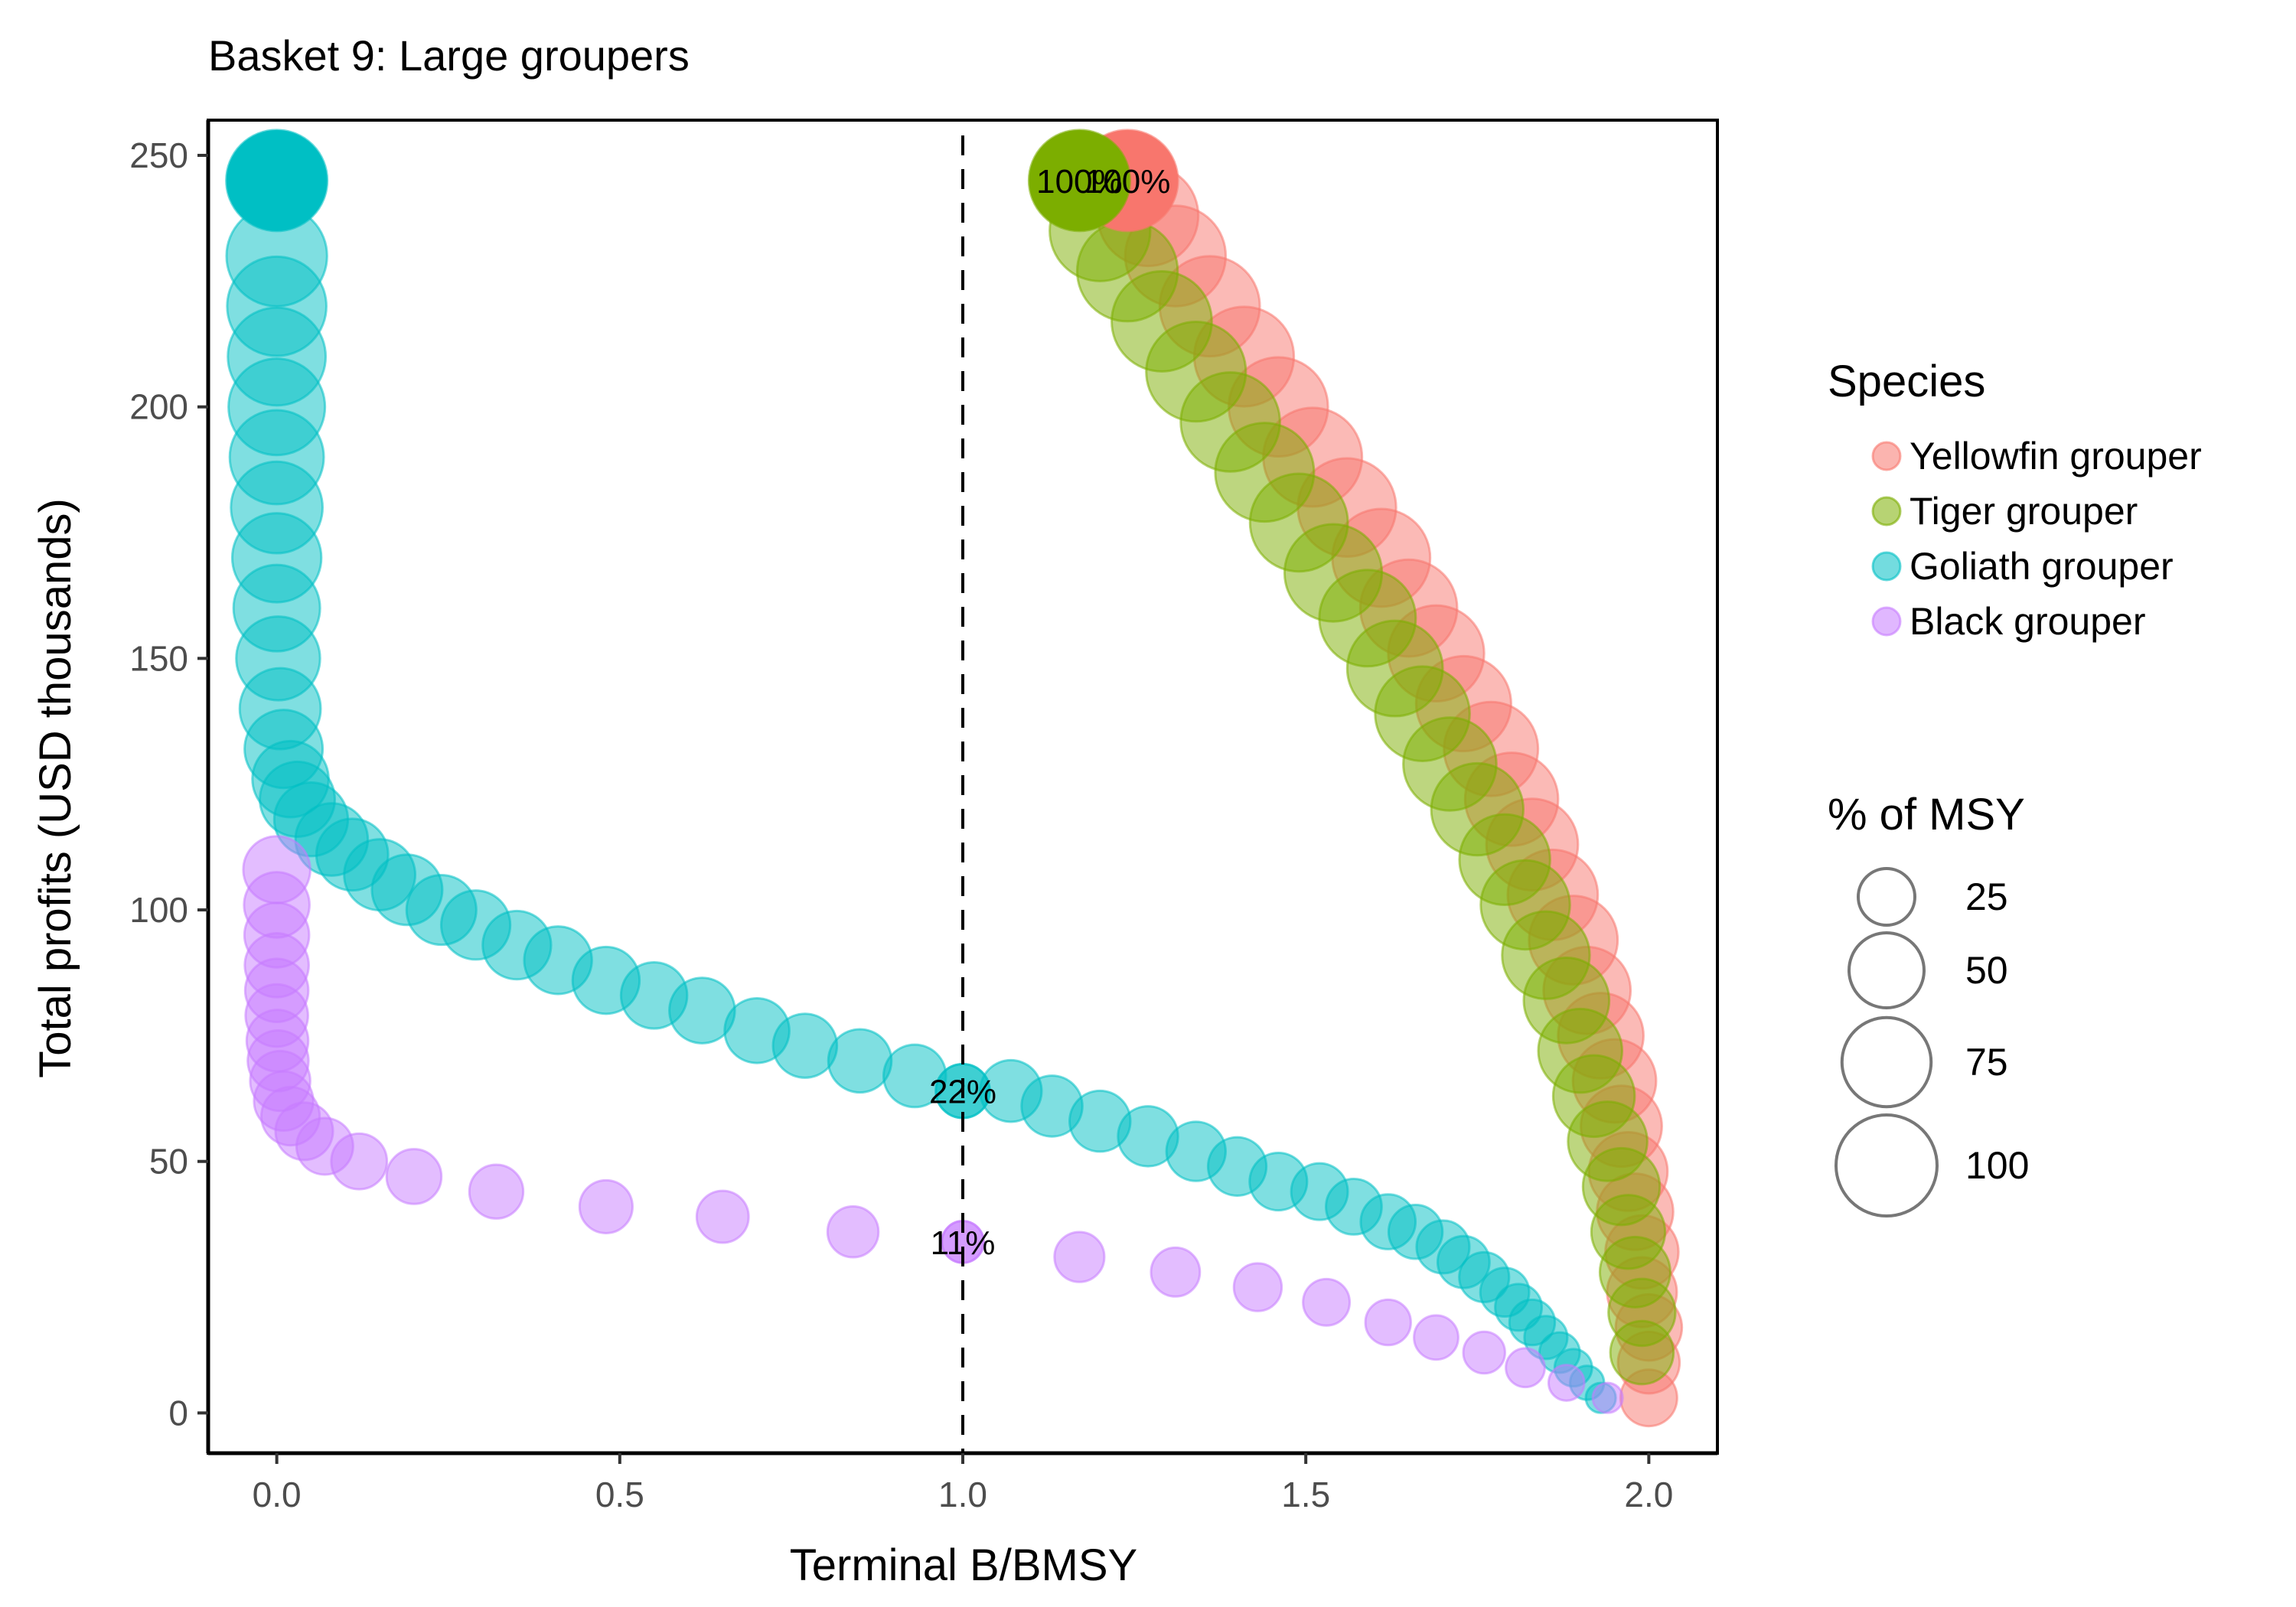  Describe the element at coordinates (963, 1565) in the screenshot. I see `x-axis-title: Terminal B/BMSY` at that location.